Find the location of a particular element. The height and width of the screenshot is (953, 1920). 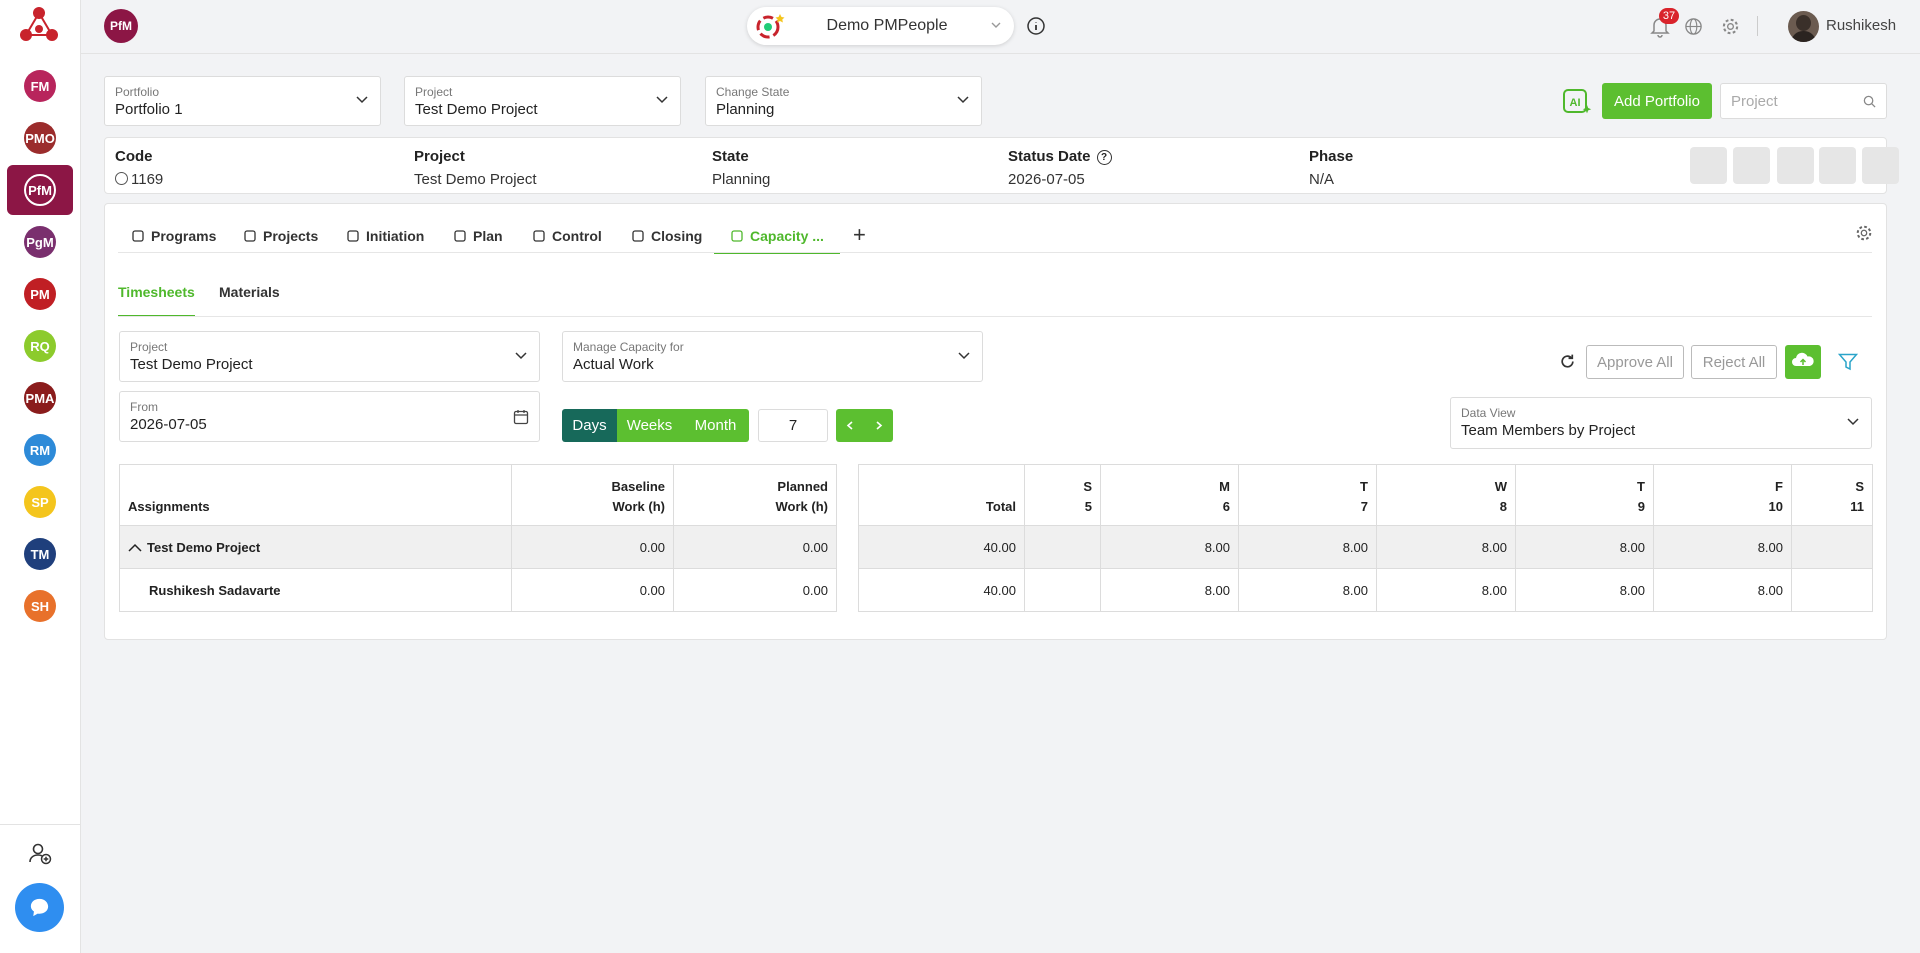

user-name: Rushikesh is located at coordinates (1861, 25).